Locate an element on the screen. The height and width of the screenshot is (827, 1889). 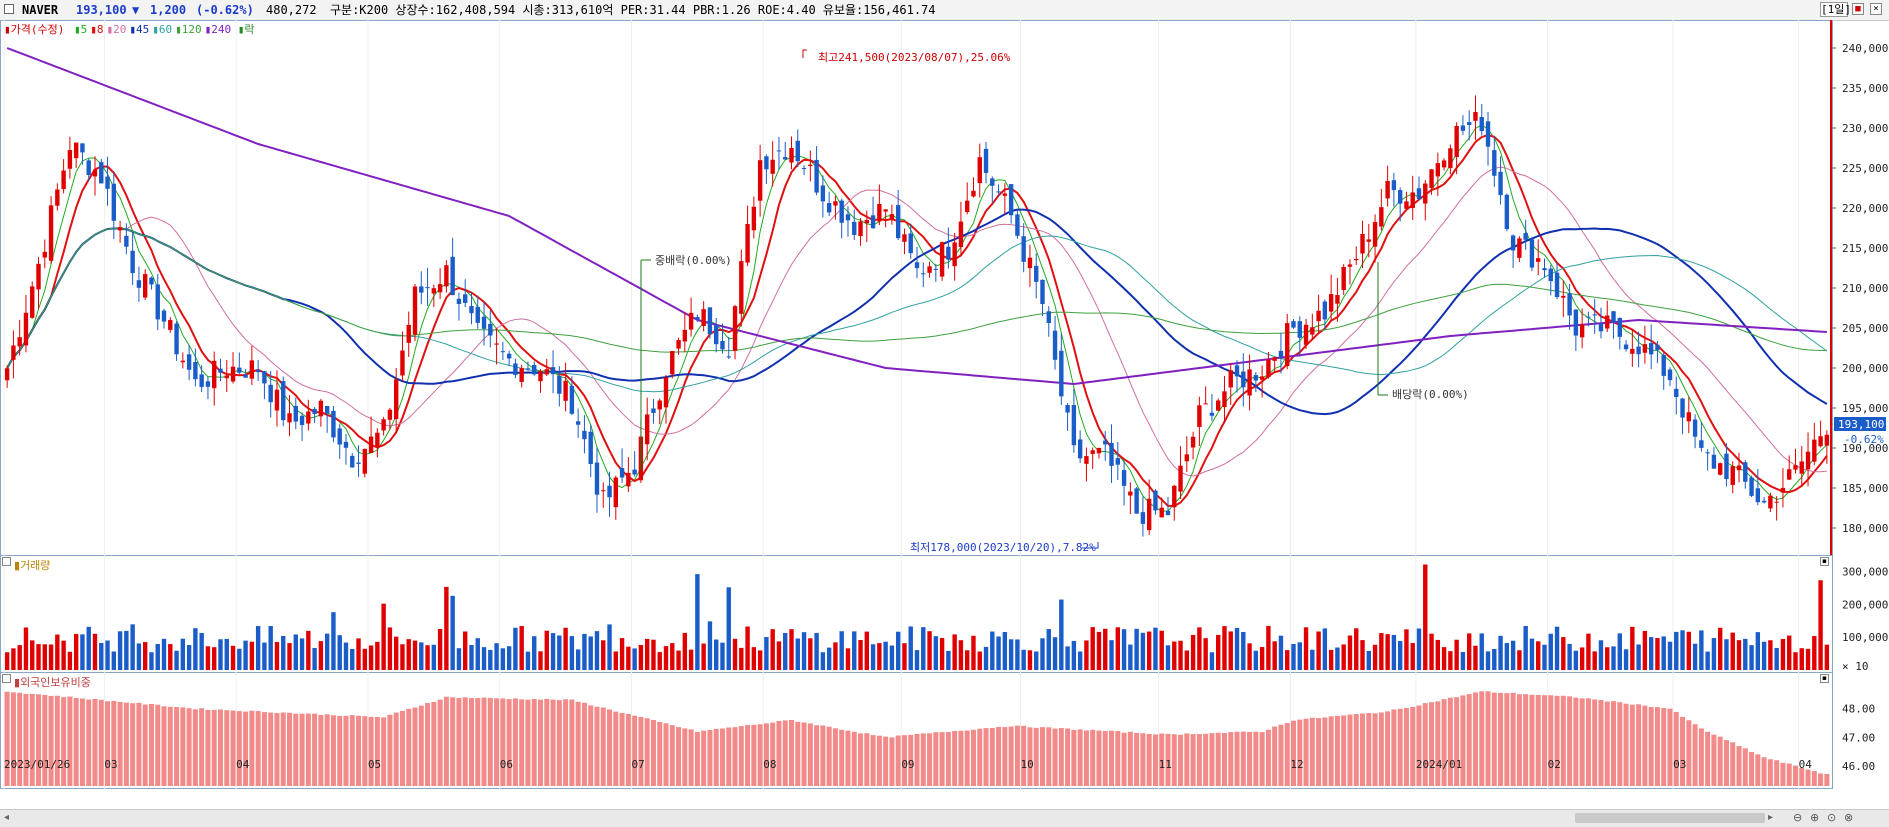
price-tag-value: 193,100 is located at coordinates (1861, 424).